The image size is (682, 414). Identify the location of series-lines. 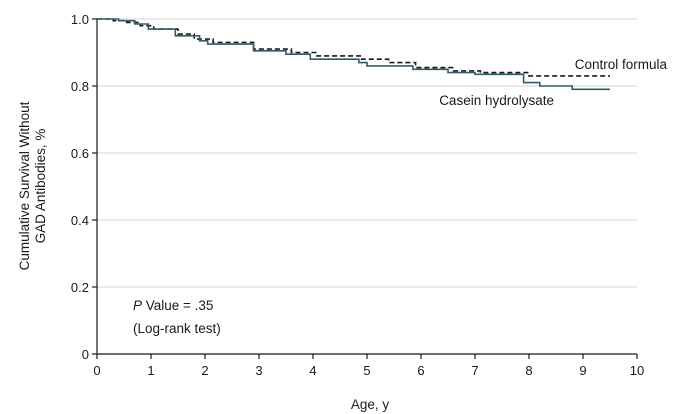
(353, 54).